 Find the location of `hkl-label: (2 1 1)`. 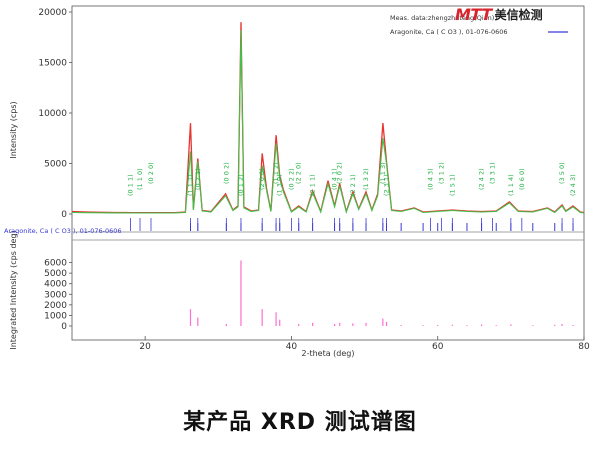

hkl-label: (2 1 1) is located at coordinates (313, 185).